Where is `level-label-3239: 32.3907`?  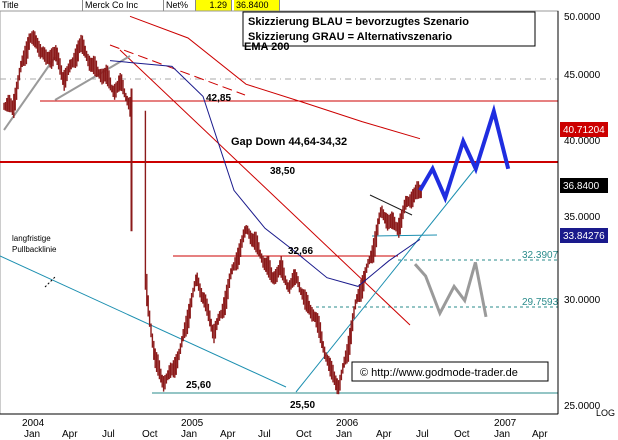 level-label-3239: 32.3907 is located at coordinates (540, 255).